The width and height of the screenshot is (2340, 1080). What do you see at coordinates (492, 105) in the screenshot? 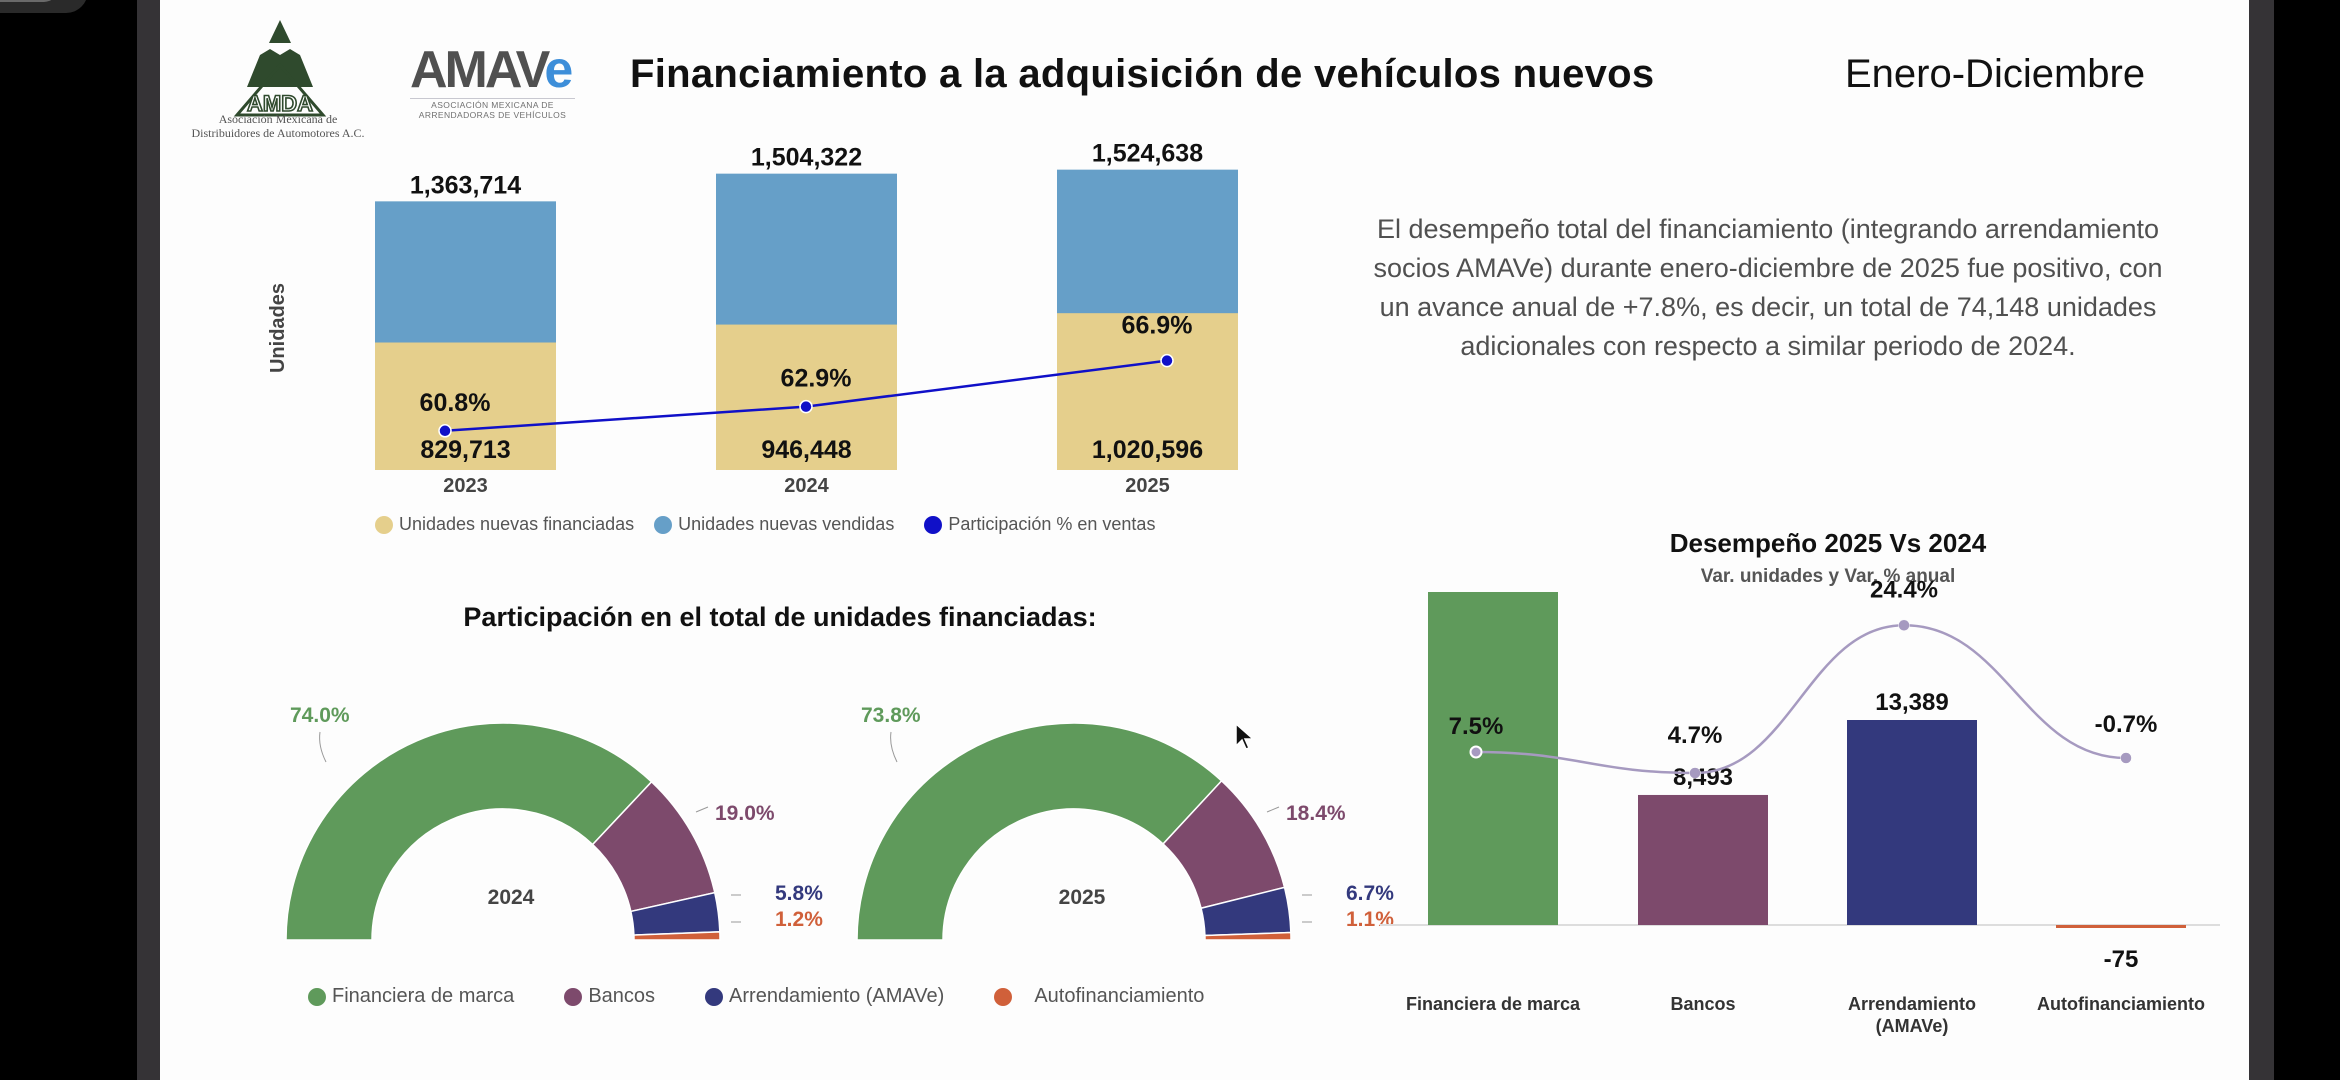
I see `amave-caption-line1: ASOCIACIÓN MEXICANA DE` at bounding box center [492, 105].